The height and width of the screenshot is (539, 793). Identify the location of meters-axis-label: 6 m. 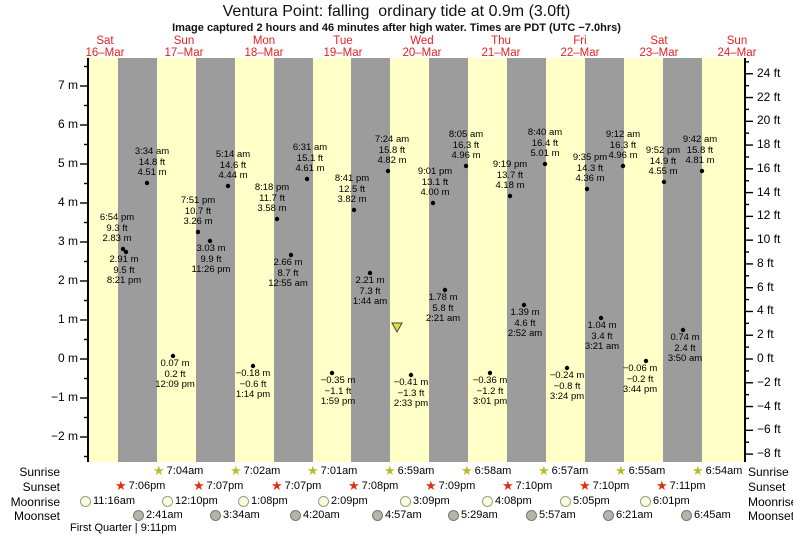
(67, 124).